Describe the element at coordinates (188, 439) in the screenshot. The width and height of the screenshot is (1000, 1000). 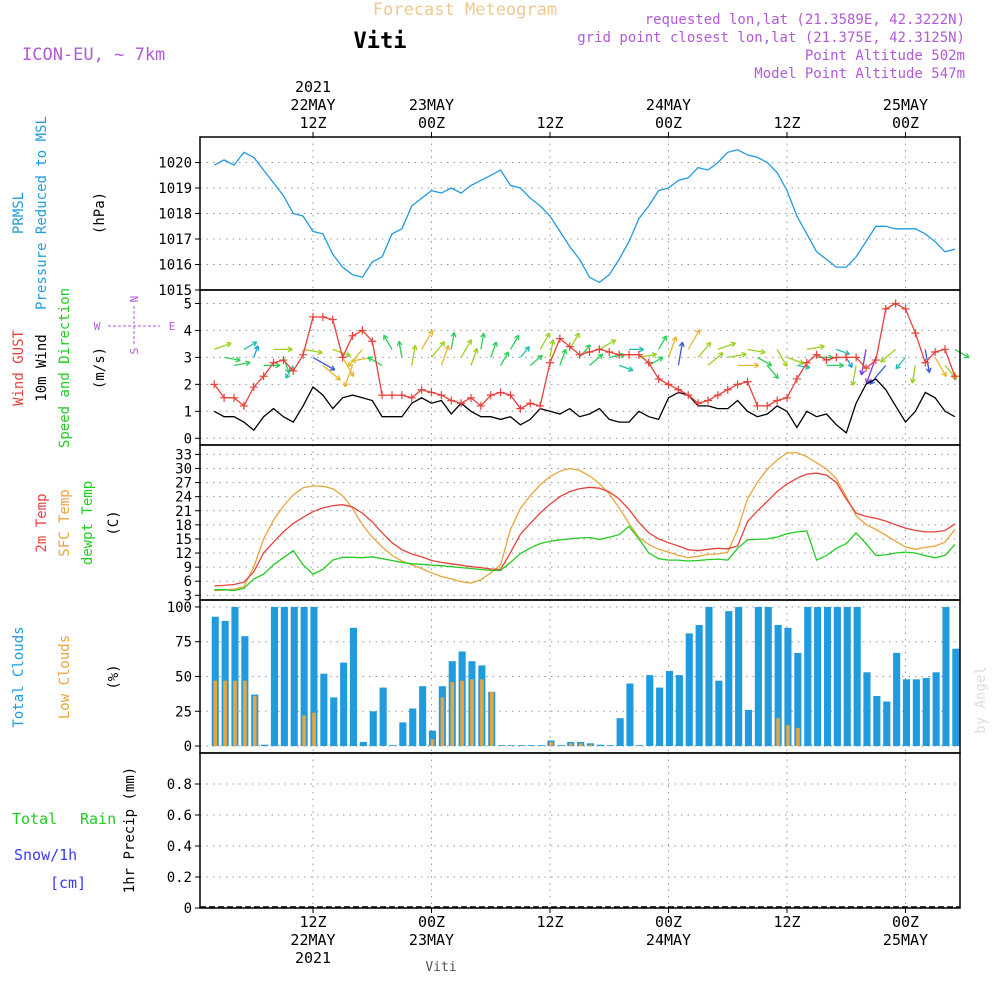
I see `y-tick-label: 0` at that location.